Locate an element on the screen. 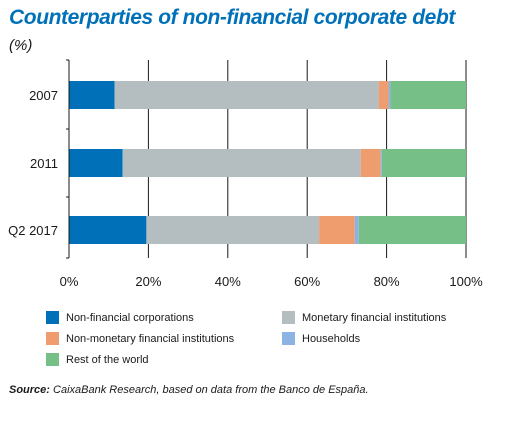 The height and width of the screenshot is (423, 505). x-tick-label: 0% is located at coordinates (69, 281).